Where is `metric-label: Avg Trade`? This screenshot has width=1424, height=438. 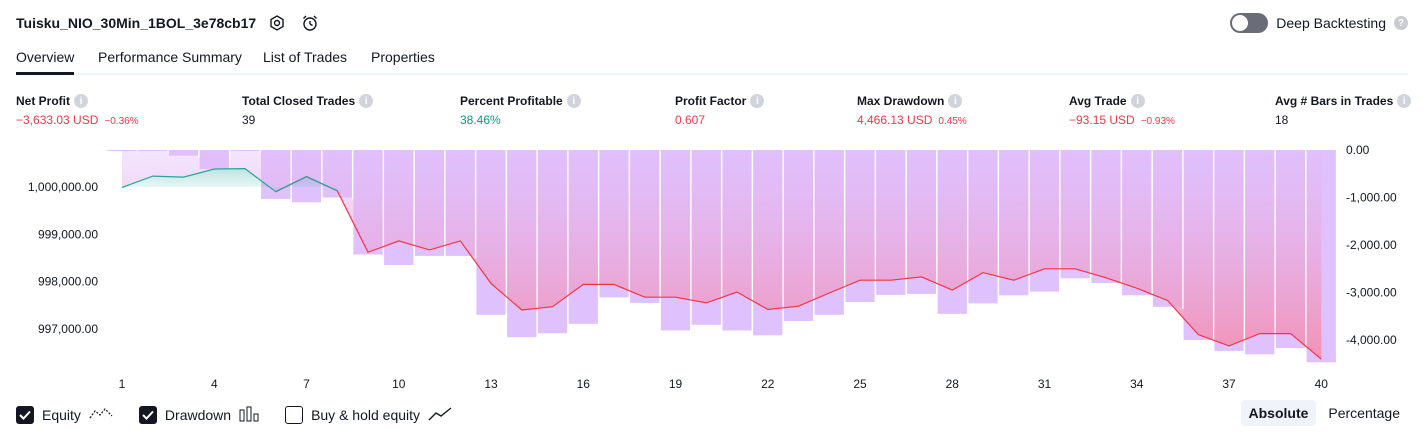
metric-label: Avg Trade is located at coordinates (1098, 101).